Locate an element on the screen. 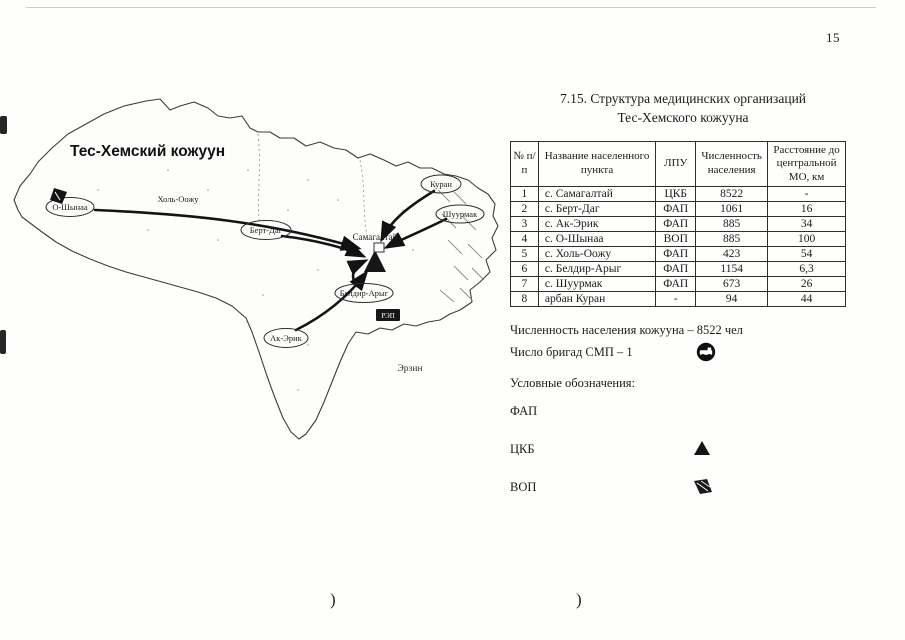 The image size is (905, 640). settlement-circles is located at coordinates (265, 261).